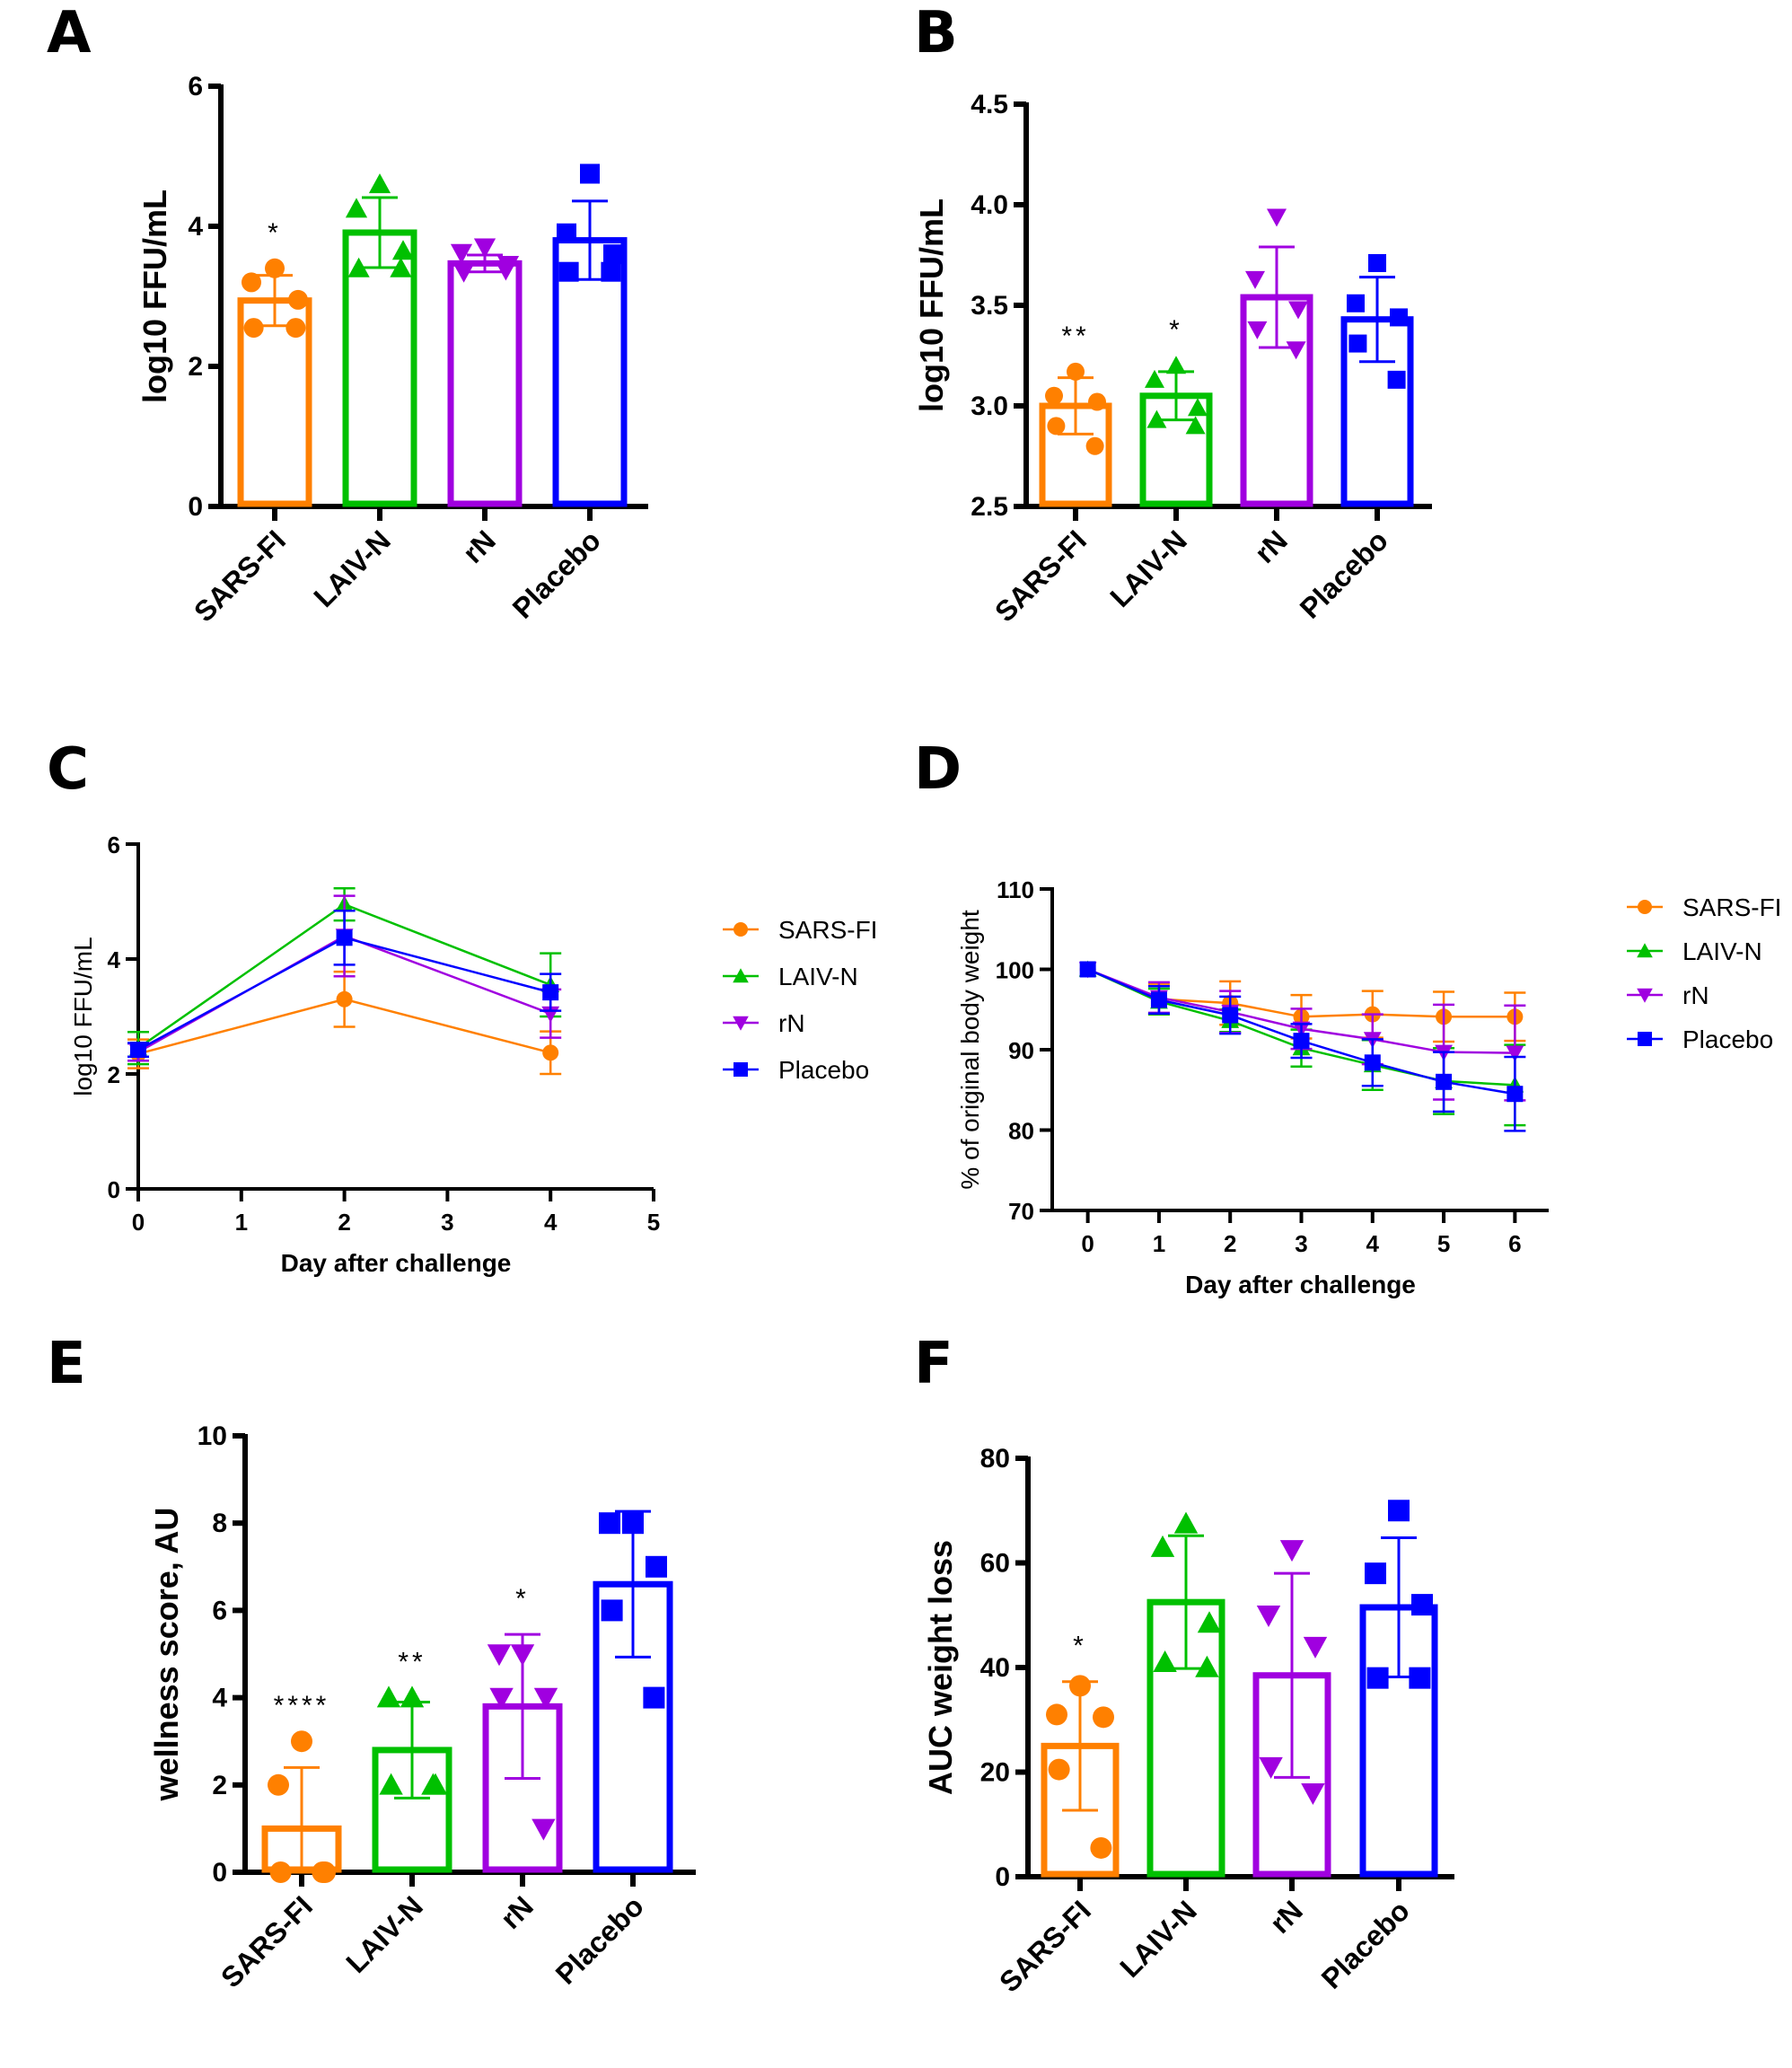 This screenshot has height=2068, width=1792. What do you see at coordinates (1021, 1050) in the screenshot?
I see `y-tick-label: 90` at bounding box center [1021, 1050].